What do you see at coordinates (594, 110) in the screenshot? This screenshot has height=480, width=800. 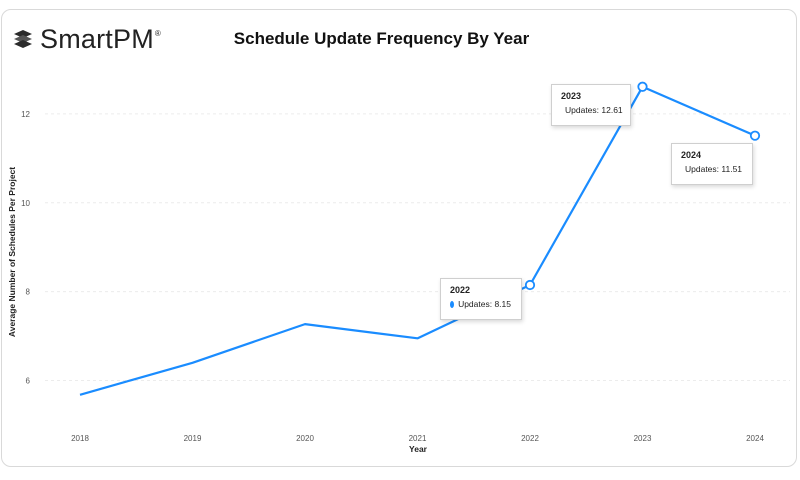 I see `tooltip-value: Updates: 12.61` at bounding box center [594, 110].